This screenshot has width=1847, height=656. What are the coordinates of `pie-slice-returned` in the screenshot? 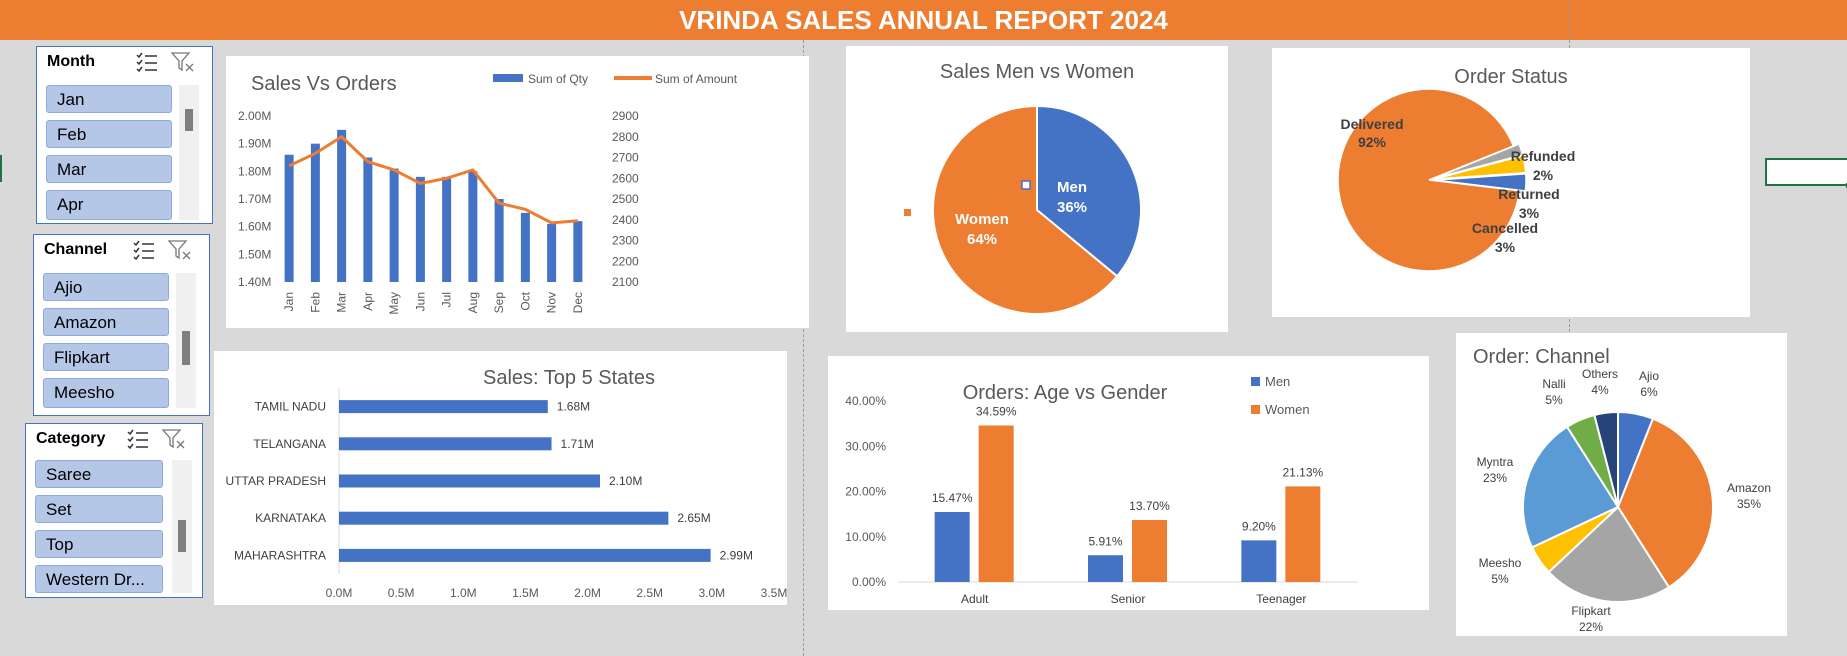 It's located at (1480, 167).